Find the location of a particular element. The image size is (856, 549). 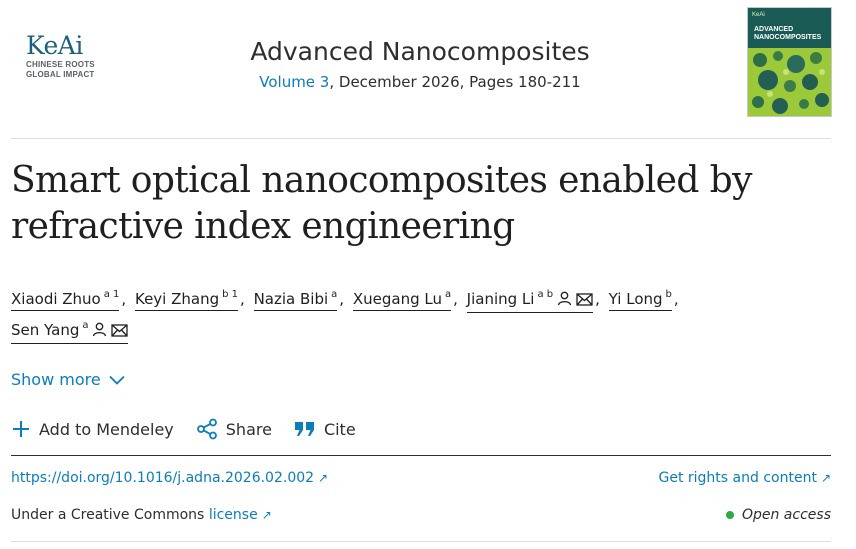

author-link: Sen Yang a is located at coordinates (70, 330).